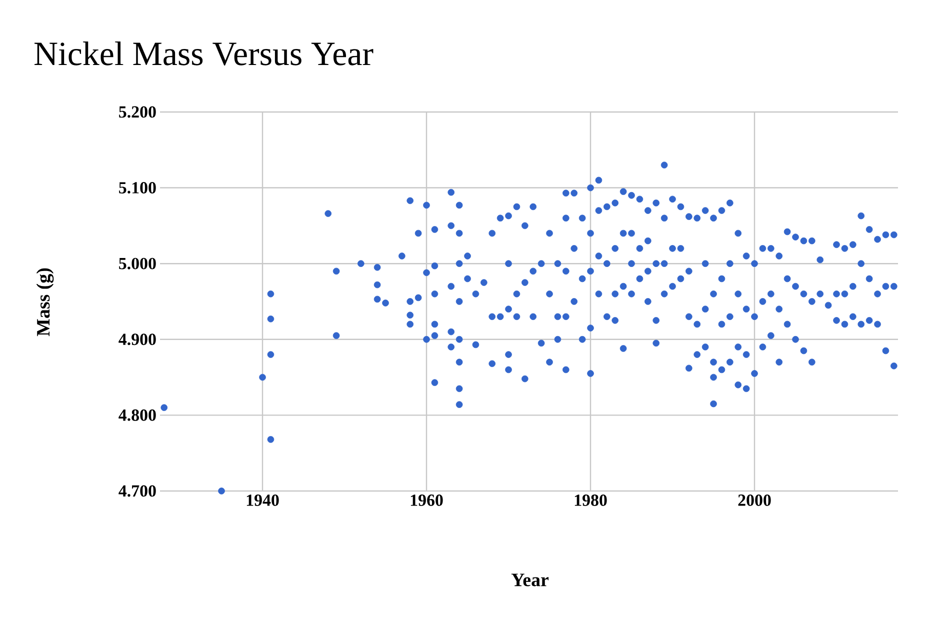 This screenshot has width=930, height=626. Describe the element at coordinates (45, 302) in the screenshot. I see `y-axis-title: Mass (g)` at that location.